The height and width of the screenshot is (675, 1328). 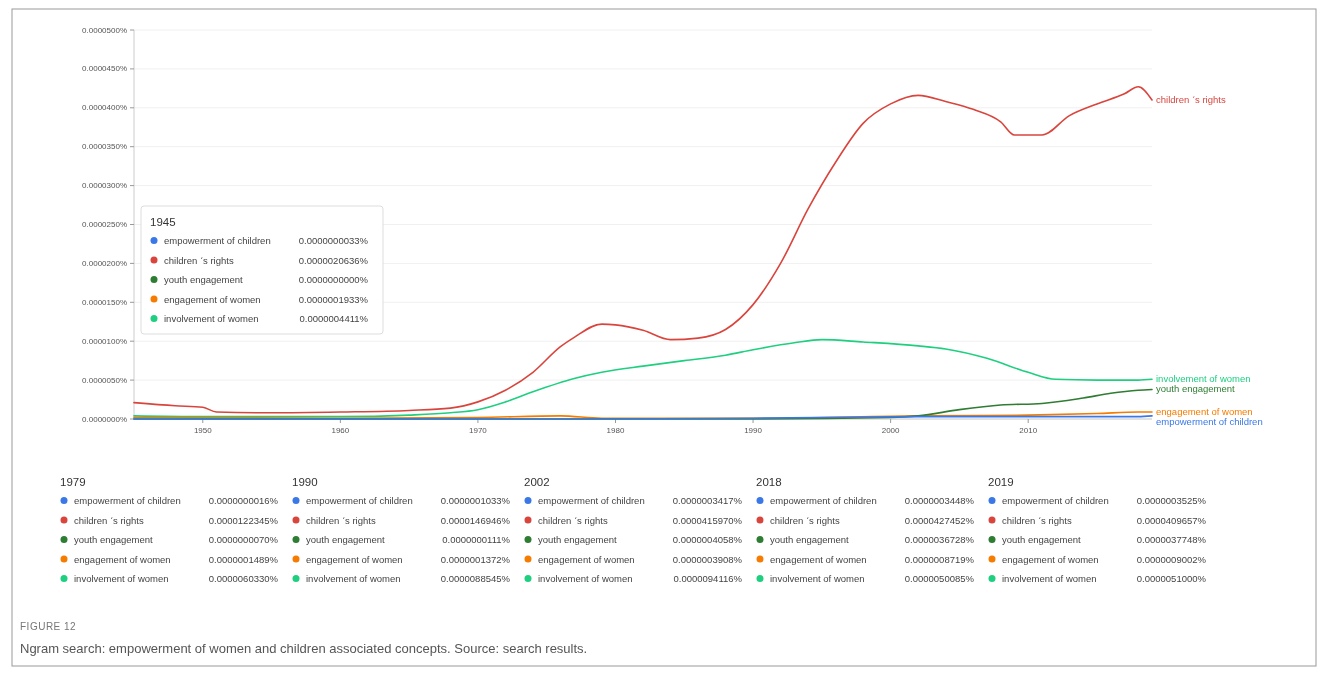 I want to click on text: 0.0000000070%, so click(x=243, y=539).